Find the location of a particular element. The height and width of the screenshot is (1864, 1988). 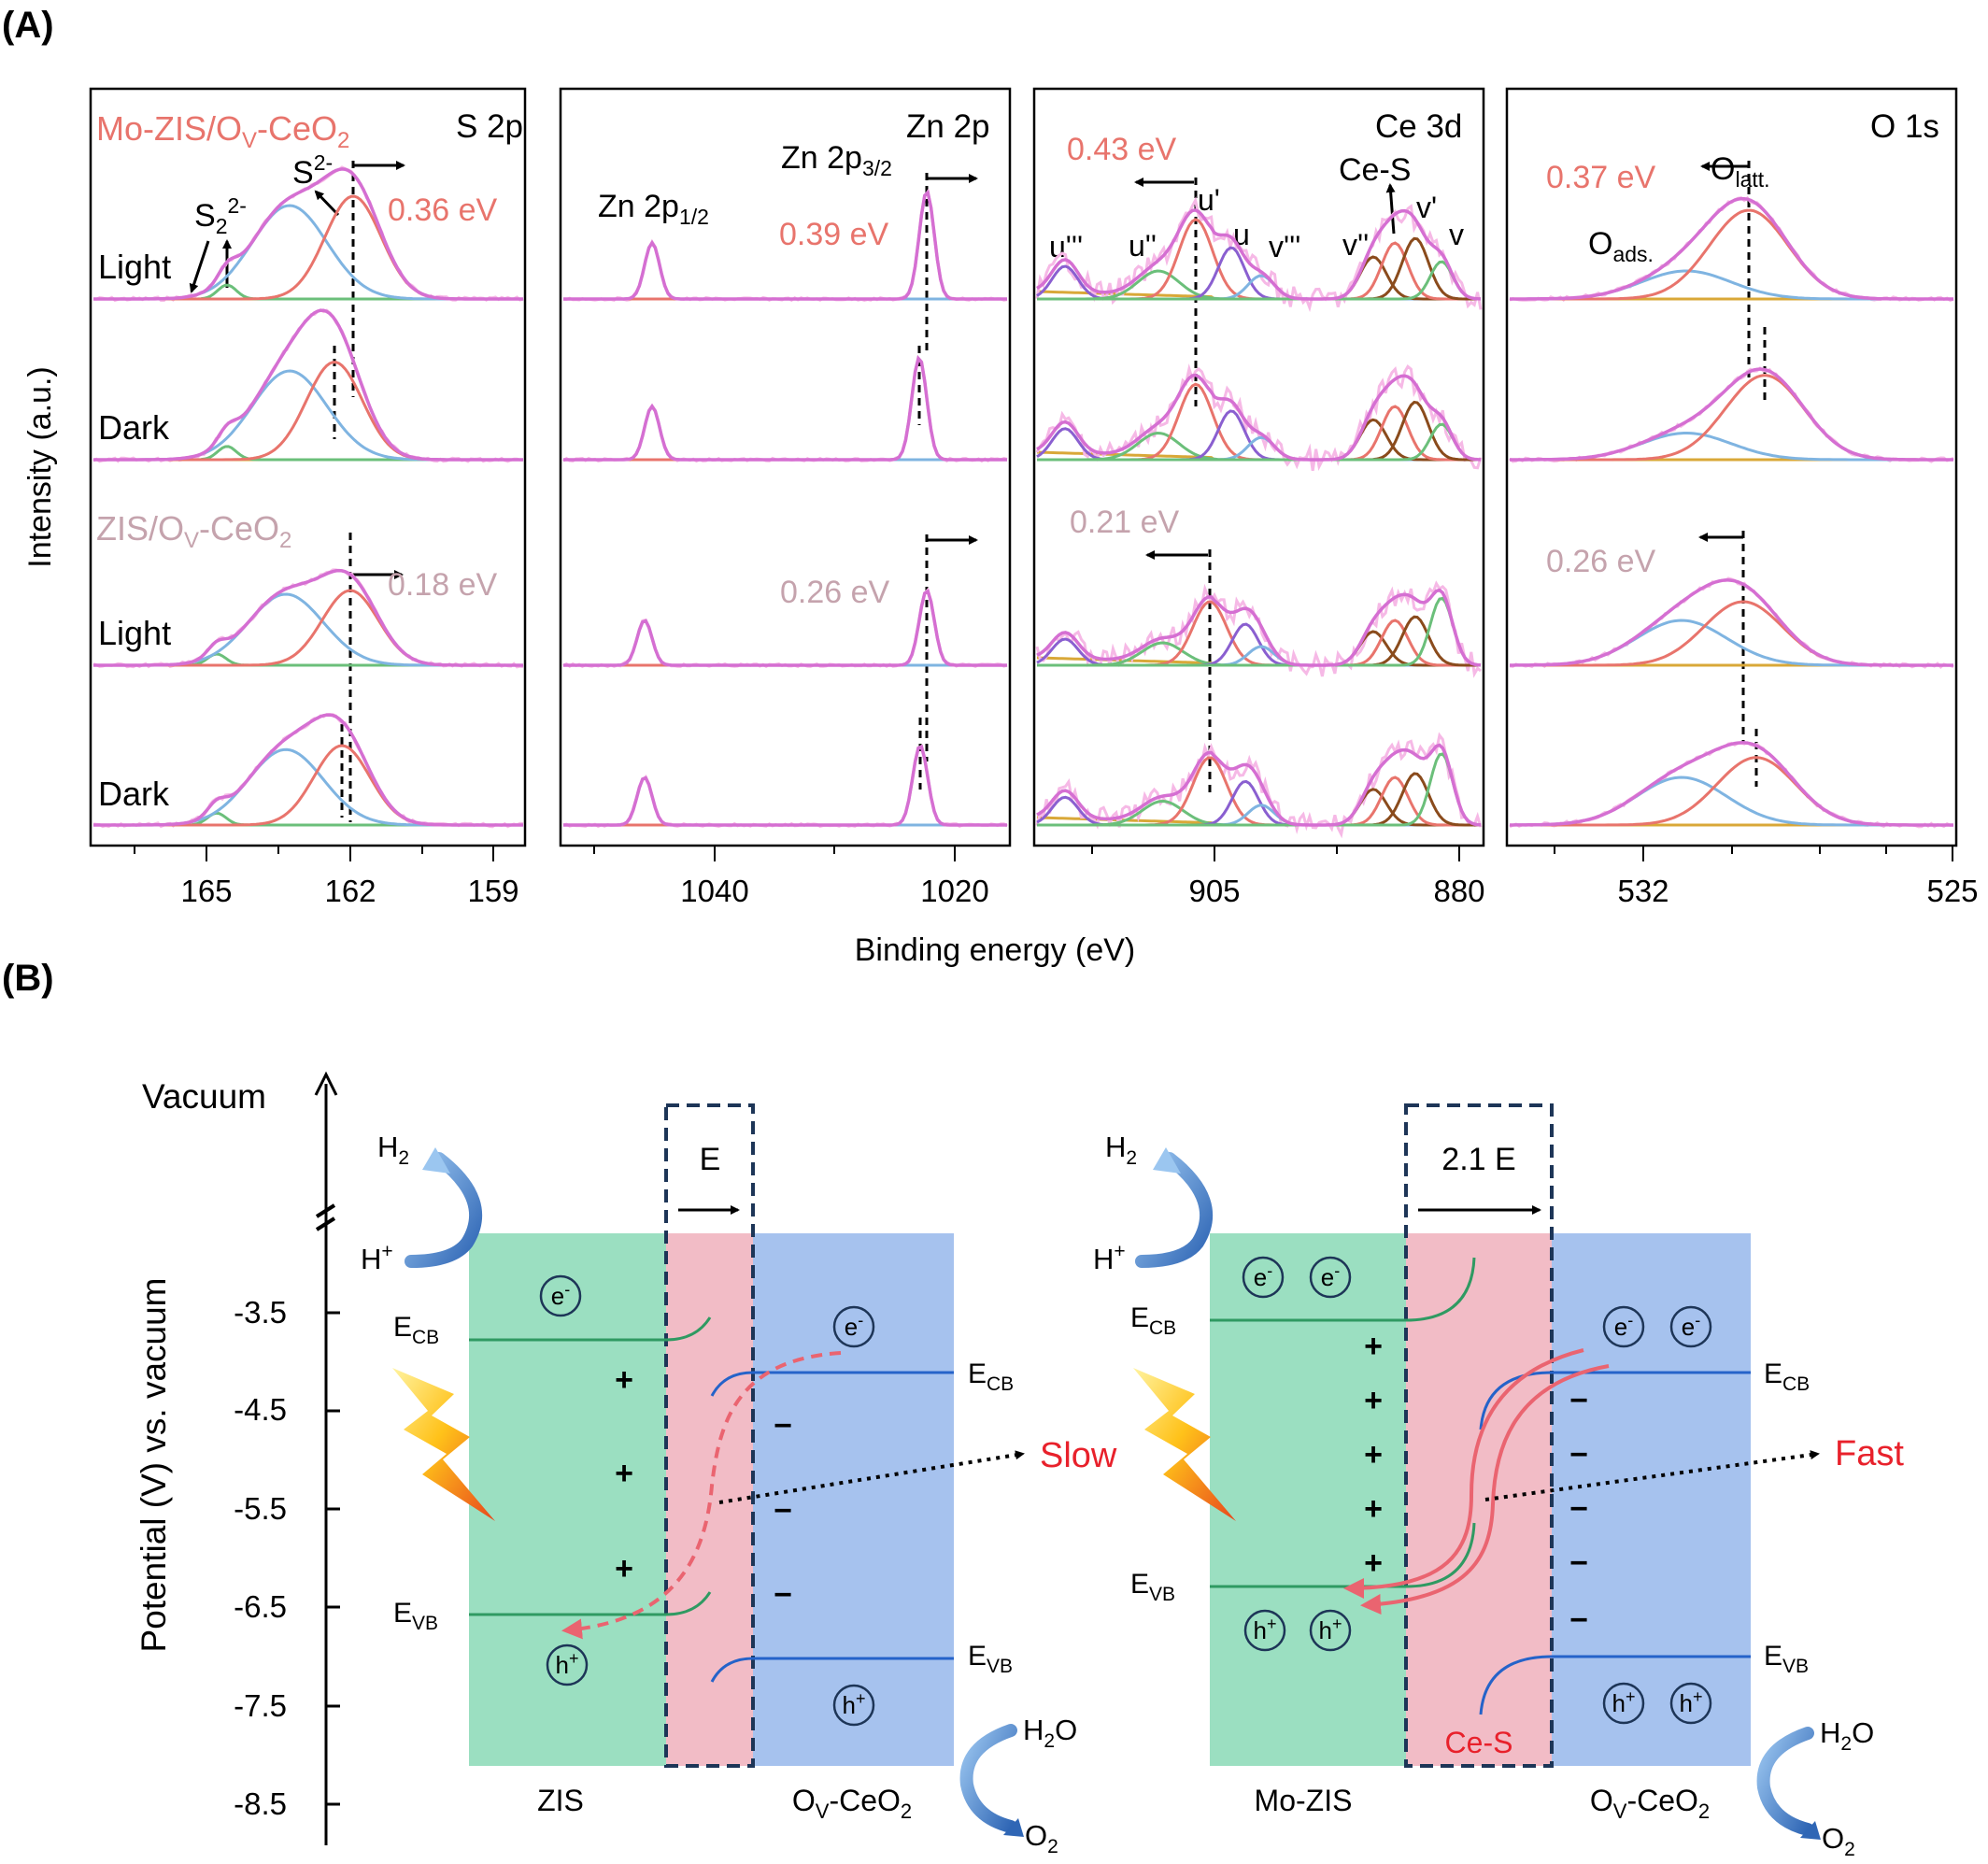

zn2p-envelope-row3 is located at coordinates (785, 785).